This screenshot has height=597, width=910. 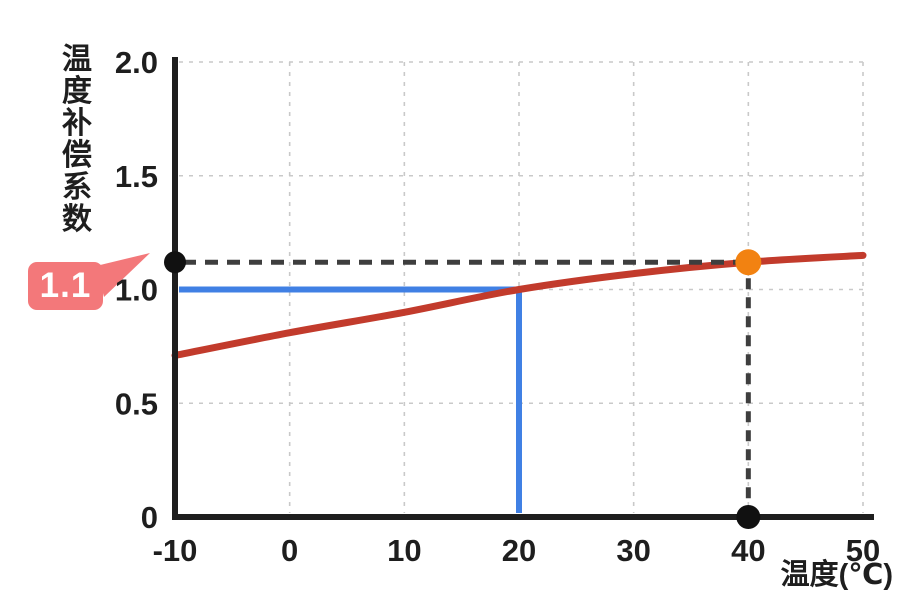 I want to click on value-callout: 1.1, so click(x=65, y=286).